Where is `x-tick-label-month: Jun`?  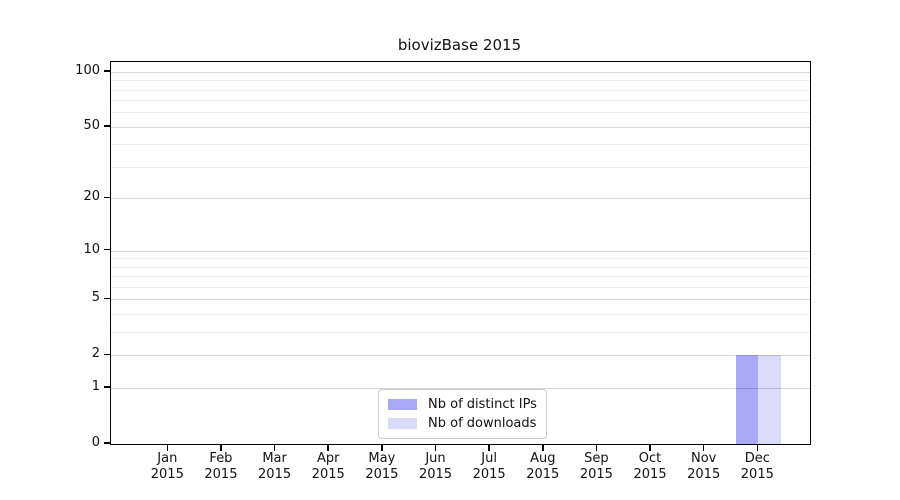 x-tick-label-month: Jun is located at coordinates (435, 458).